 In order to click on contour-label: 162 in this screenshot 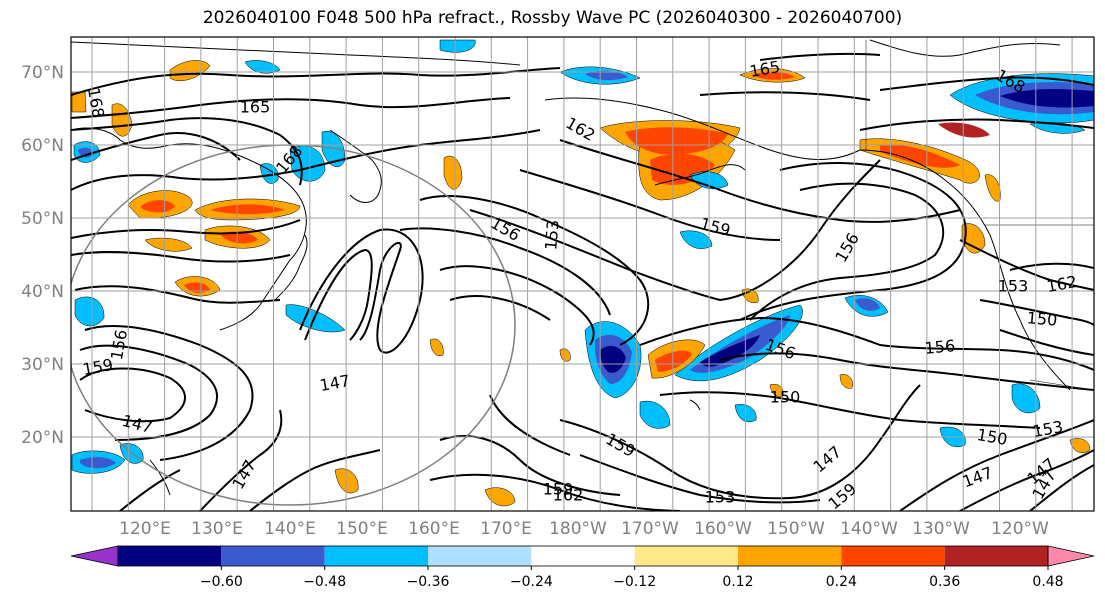, I will do `click(568, 495)`.